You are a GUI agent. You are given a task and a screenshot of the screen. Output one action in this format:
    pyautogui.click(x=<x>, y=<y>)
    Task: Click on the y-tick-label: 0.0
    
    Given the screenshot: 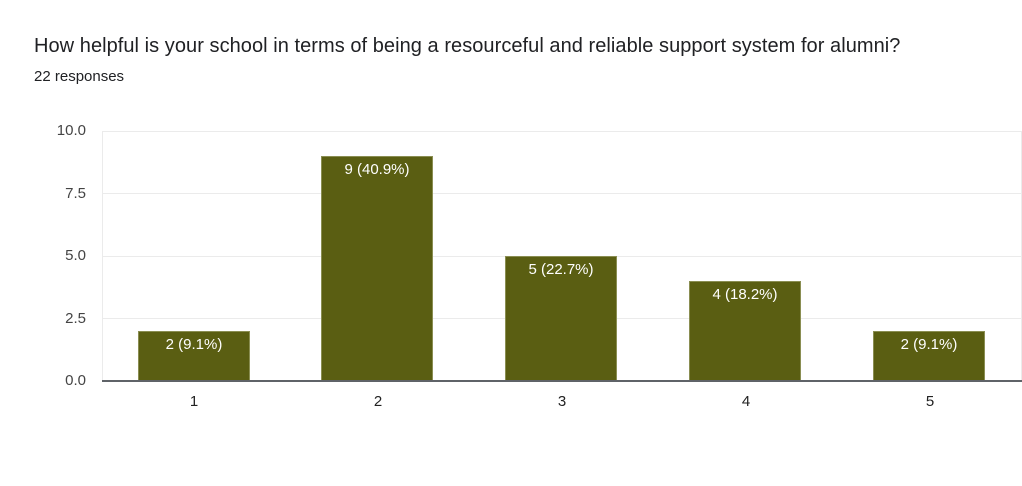 What is the action you would take?
    pyautogui.click(x=75, y=380)
    